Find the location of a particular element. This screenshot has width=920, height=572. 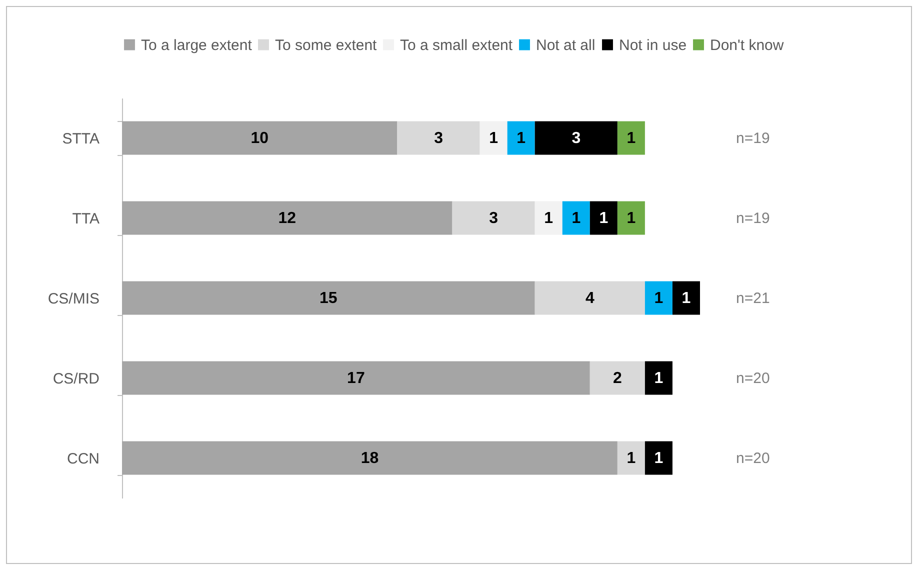

data-label: 15 is located at coordinates (329, 298).